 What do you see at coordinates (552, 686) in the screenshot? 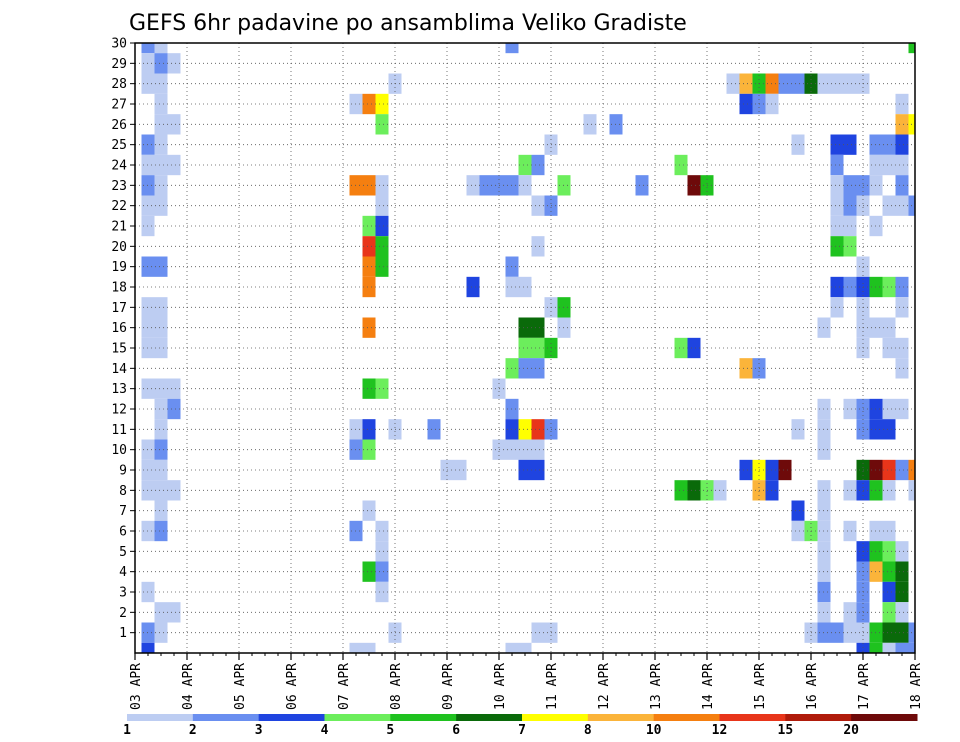
I see `x-tick-label: 11 APR` at bounding box center [552, 686].